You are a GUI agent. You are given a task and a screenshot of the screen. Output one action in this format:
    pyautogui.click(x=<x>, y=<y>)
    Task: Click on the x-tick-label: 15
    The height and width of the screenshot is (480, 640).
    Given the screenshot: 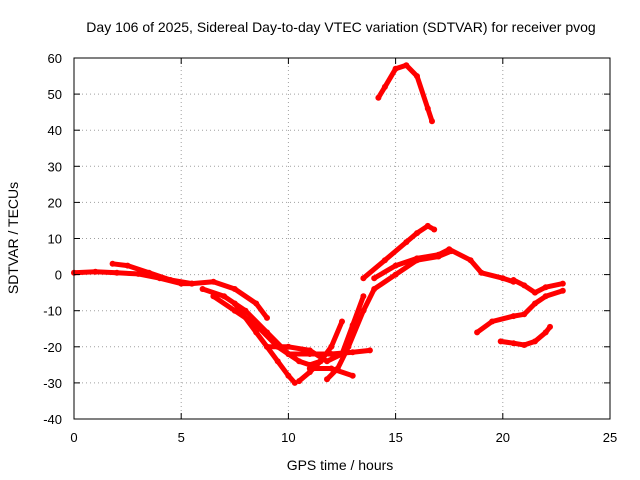 What is the action you would take?
    pyautogui.click(x=395, y=437)
    